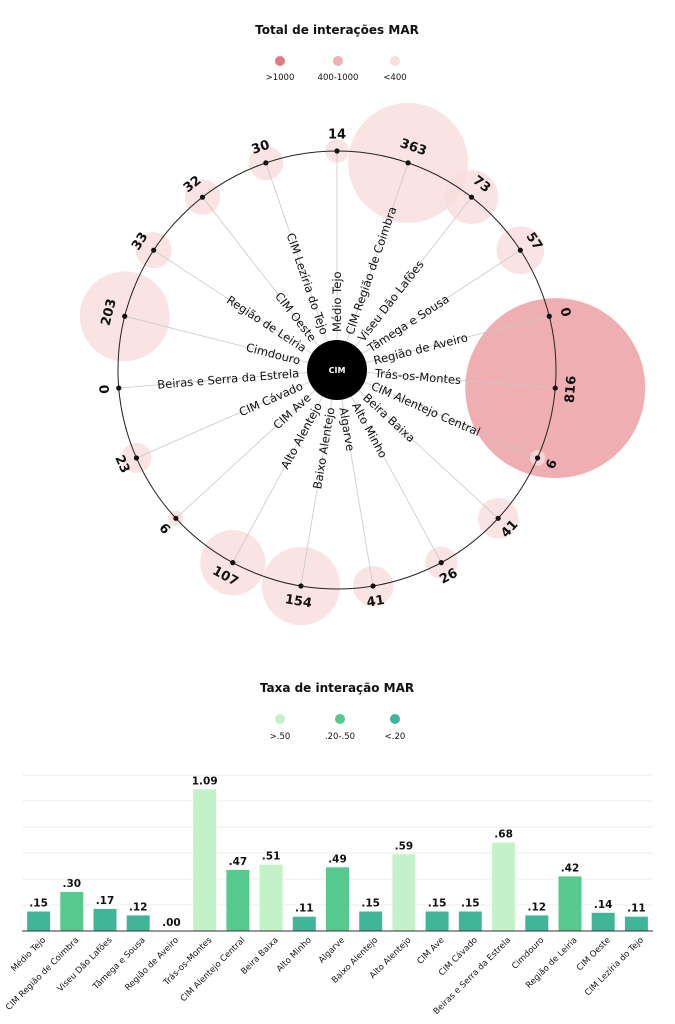 This screenshot has height=1024, width=675. What do you see at coordinates (370, 904) in the screenshot?
I see `bar-value-baixo-alentejo: .15` at bounding box center [370, 904].